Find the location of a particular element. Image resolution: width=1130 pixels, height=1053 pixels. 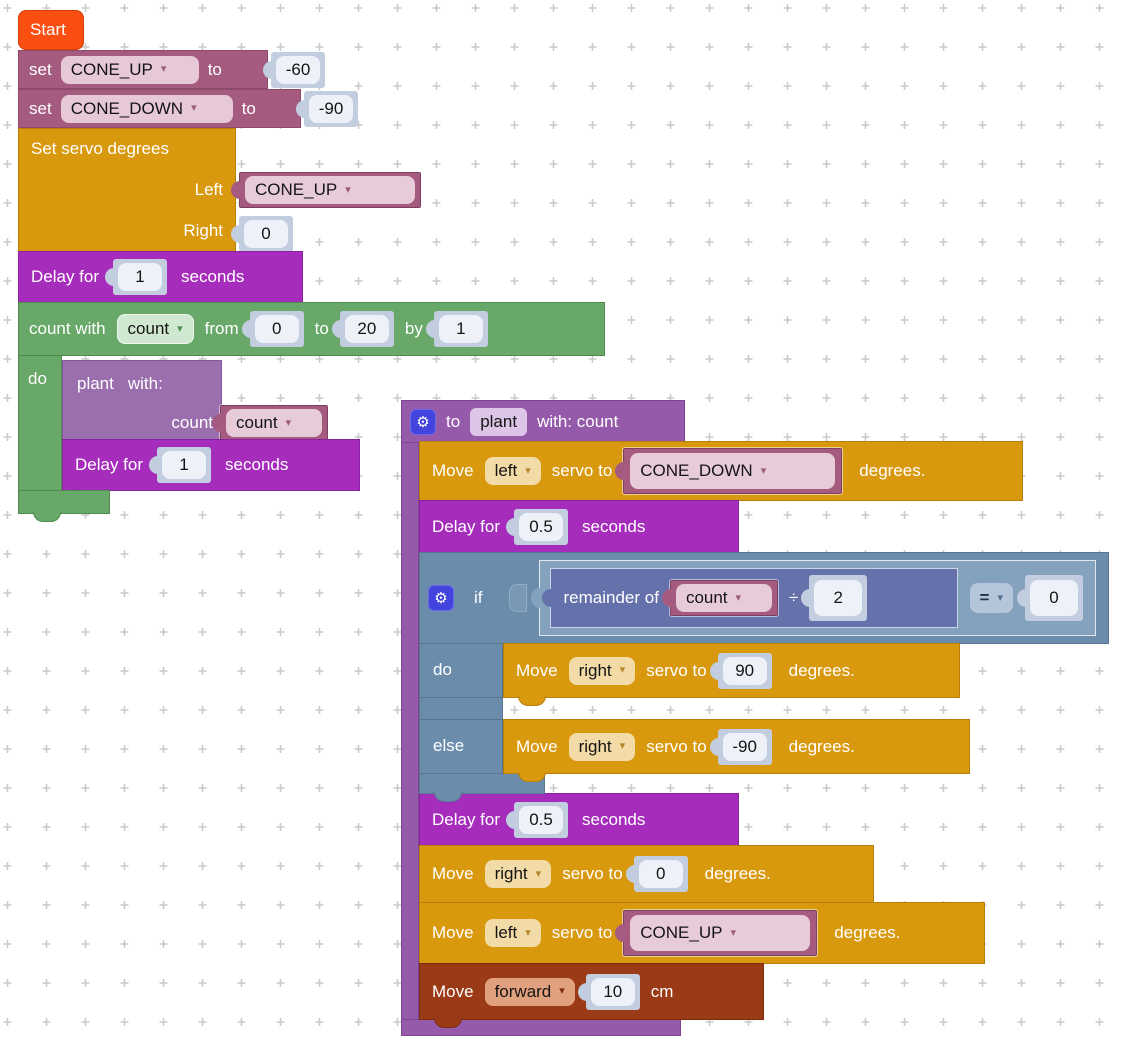

cone-down-variable-block: CONE_DOWN ▾ is located at coordinates (729, 471).